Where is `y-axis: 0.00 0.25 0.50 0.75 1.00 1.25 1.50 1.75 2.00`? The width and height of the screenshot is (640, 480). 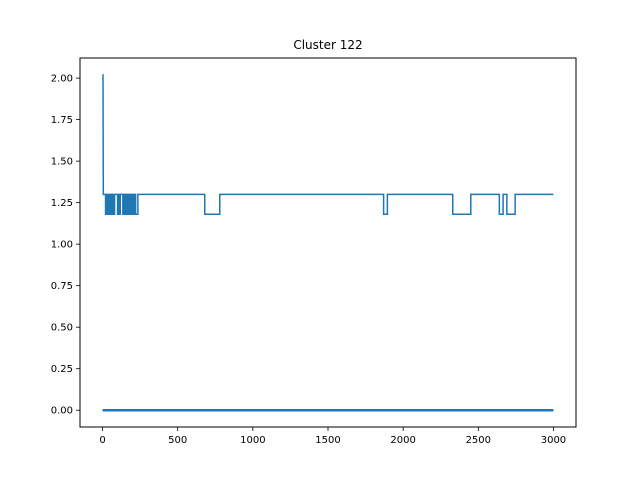
y-axis: 0.00 0.25 0.50 0.75 1.00 1.25 1.50 1.75 2.00 is located at coordinates (65, 245).